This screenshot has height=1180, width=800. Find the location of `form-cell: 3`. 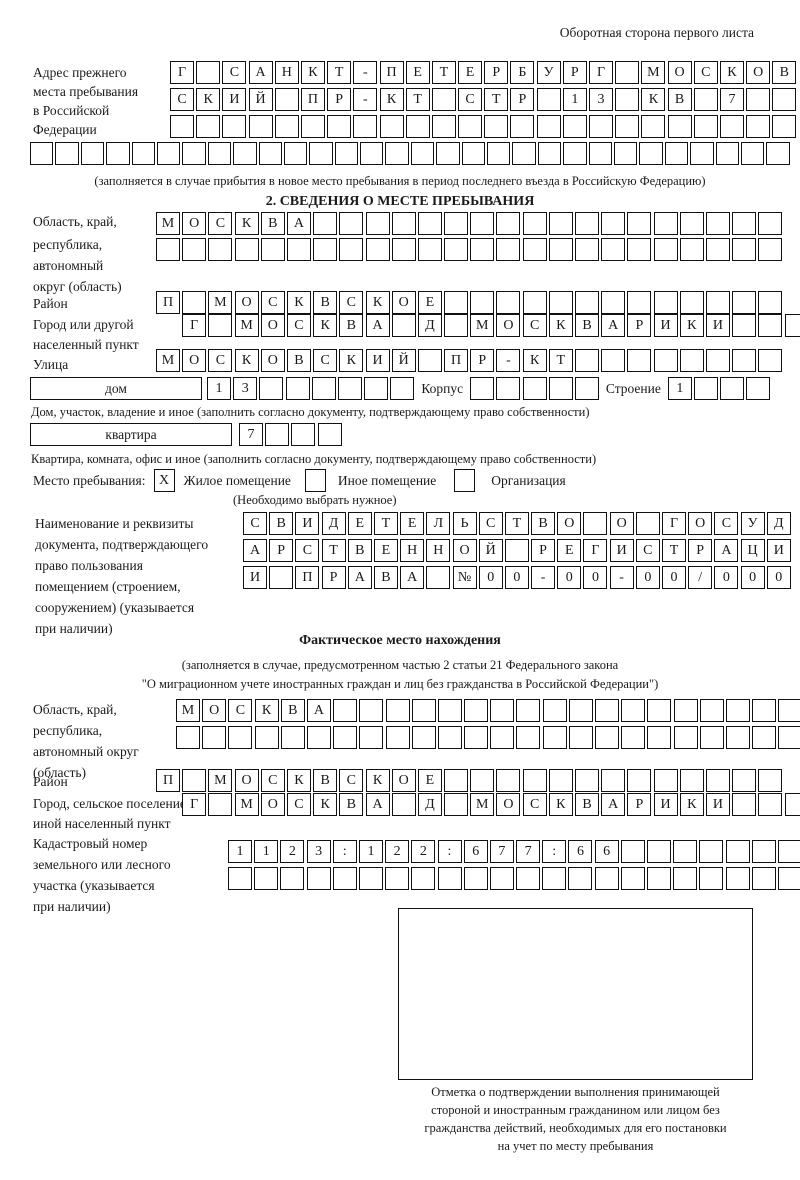

form-cell: 3 is located at coordinates (601, 99).